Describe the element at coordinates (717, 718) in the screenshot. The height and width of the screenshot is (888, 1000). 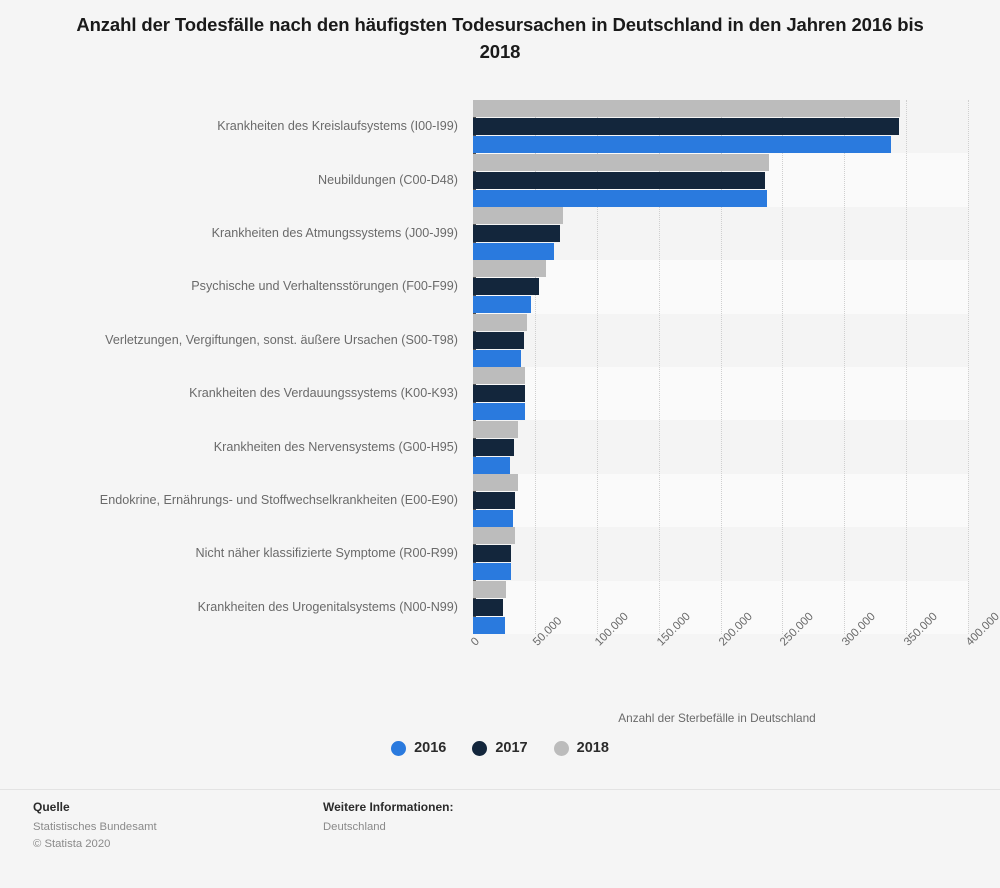
I see `value-axis-title-text: Anzahl der Sterbefälle in Deutschland` at that location.